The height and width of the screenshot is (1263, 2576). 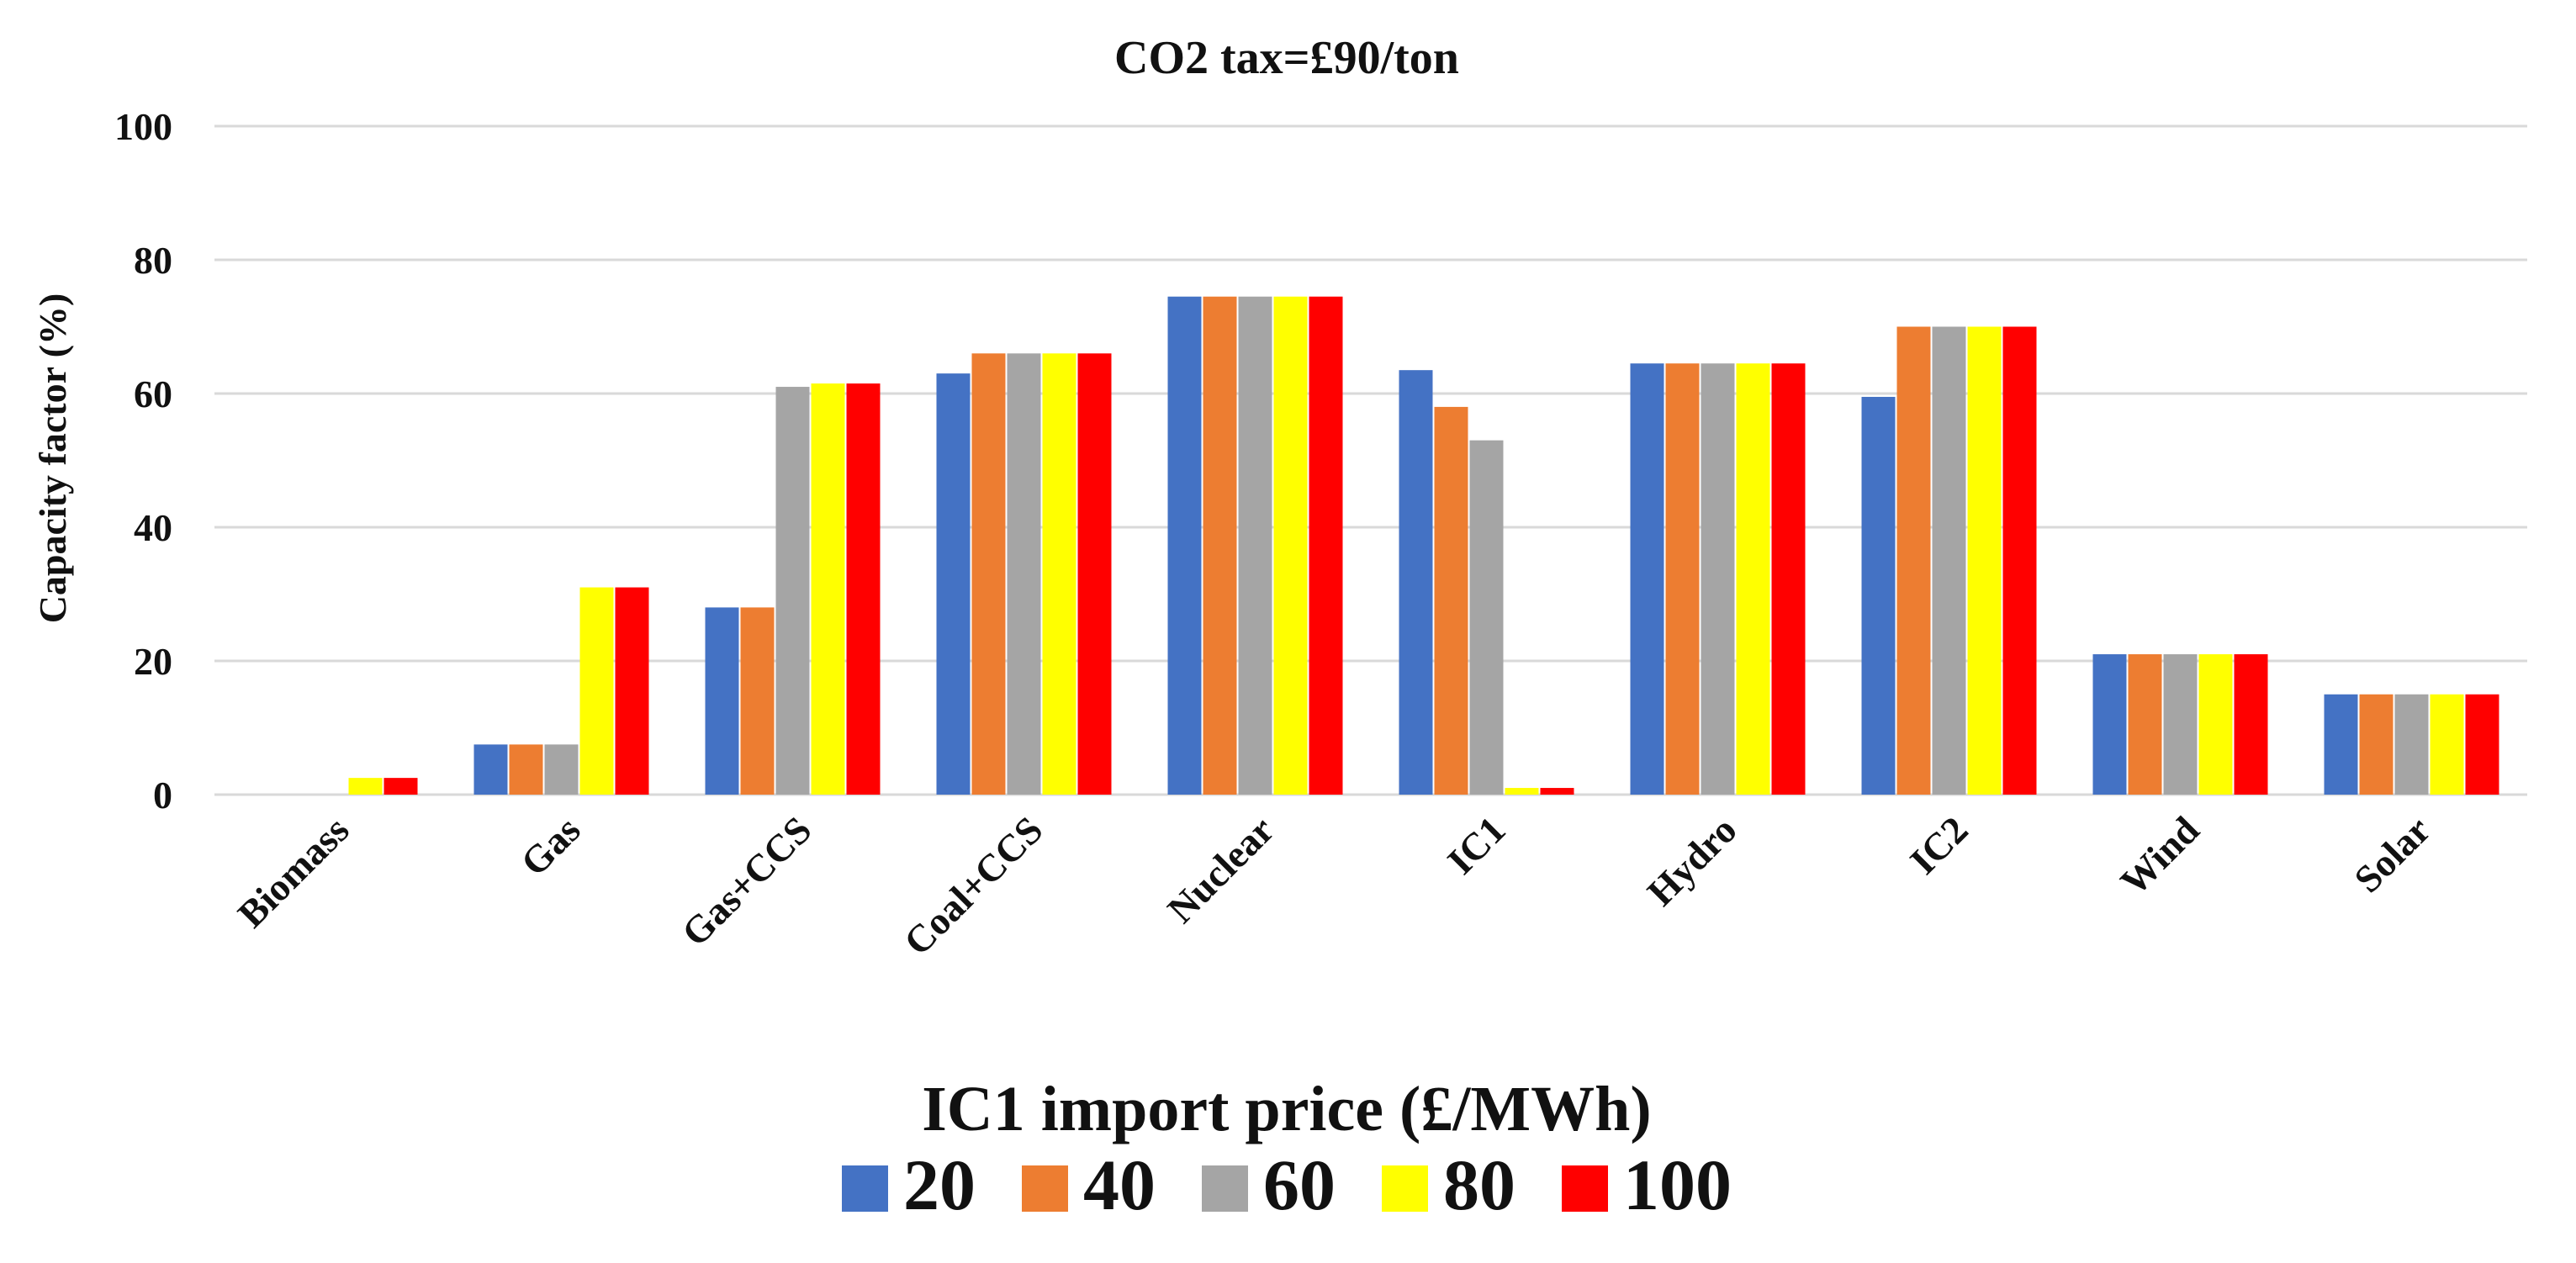 What do you see at coordinates (153, 661) in the screenshot?
I see `y-tick-label: 20` at bounding box center [153, 661].